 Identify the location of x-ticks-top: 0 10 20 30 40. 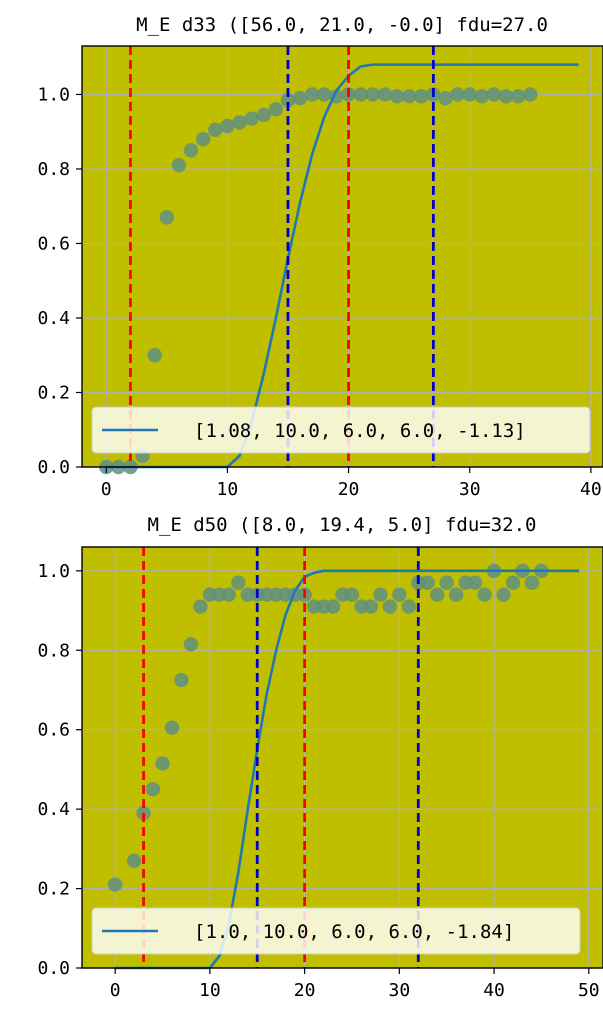
(351, 483).